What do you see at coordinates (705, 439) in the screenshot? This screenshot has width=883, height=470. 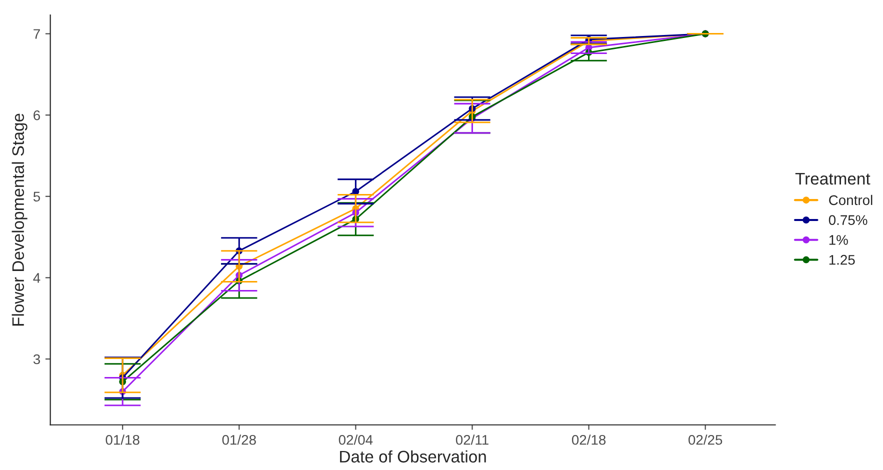 I see `x-tick-label: 02/25` at bounding box center [705, 439].